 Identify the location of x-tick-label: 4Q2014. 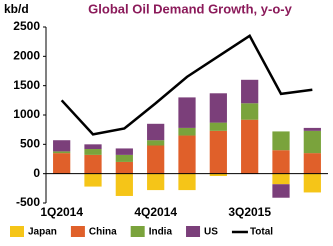
(155, 212).